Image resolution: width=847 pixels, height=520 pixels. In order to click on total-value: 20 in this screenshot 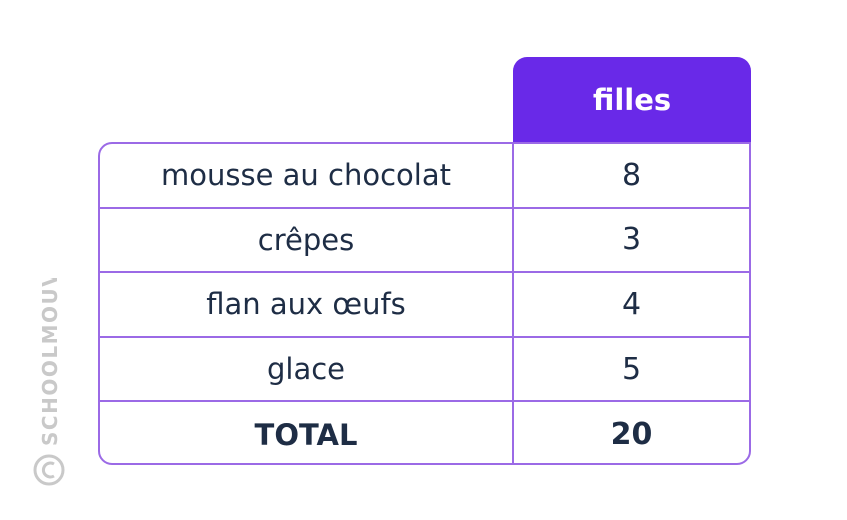, I will do `click(631, 435)`.